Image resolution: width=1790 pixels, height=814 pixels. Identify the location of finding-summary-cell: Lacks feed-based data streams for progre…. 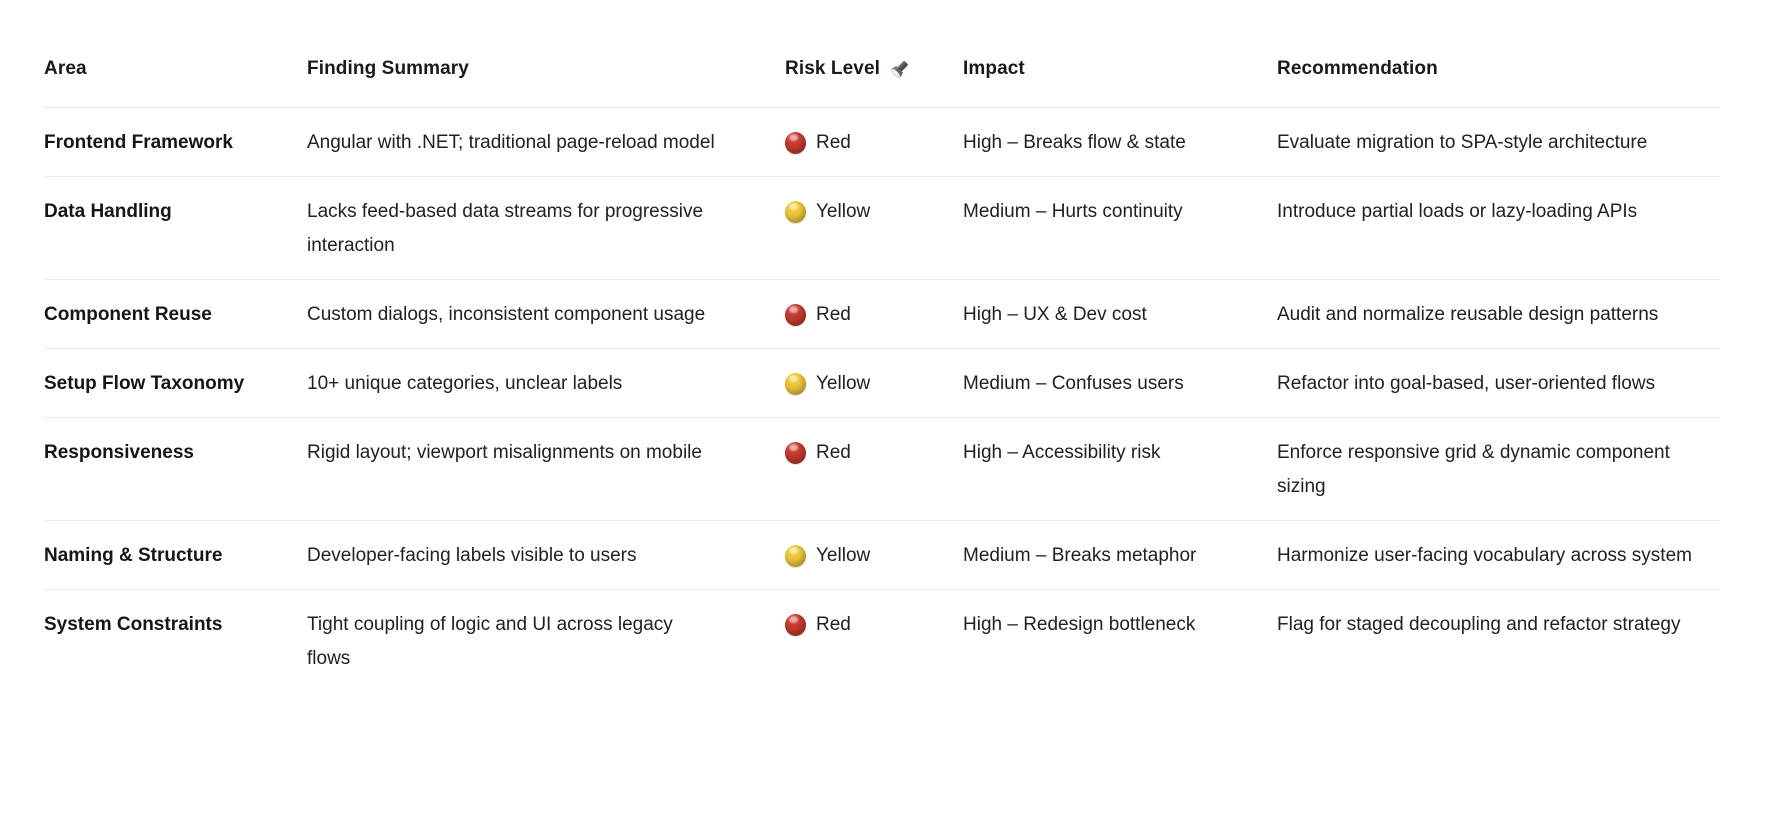
(546, 228).